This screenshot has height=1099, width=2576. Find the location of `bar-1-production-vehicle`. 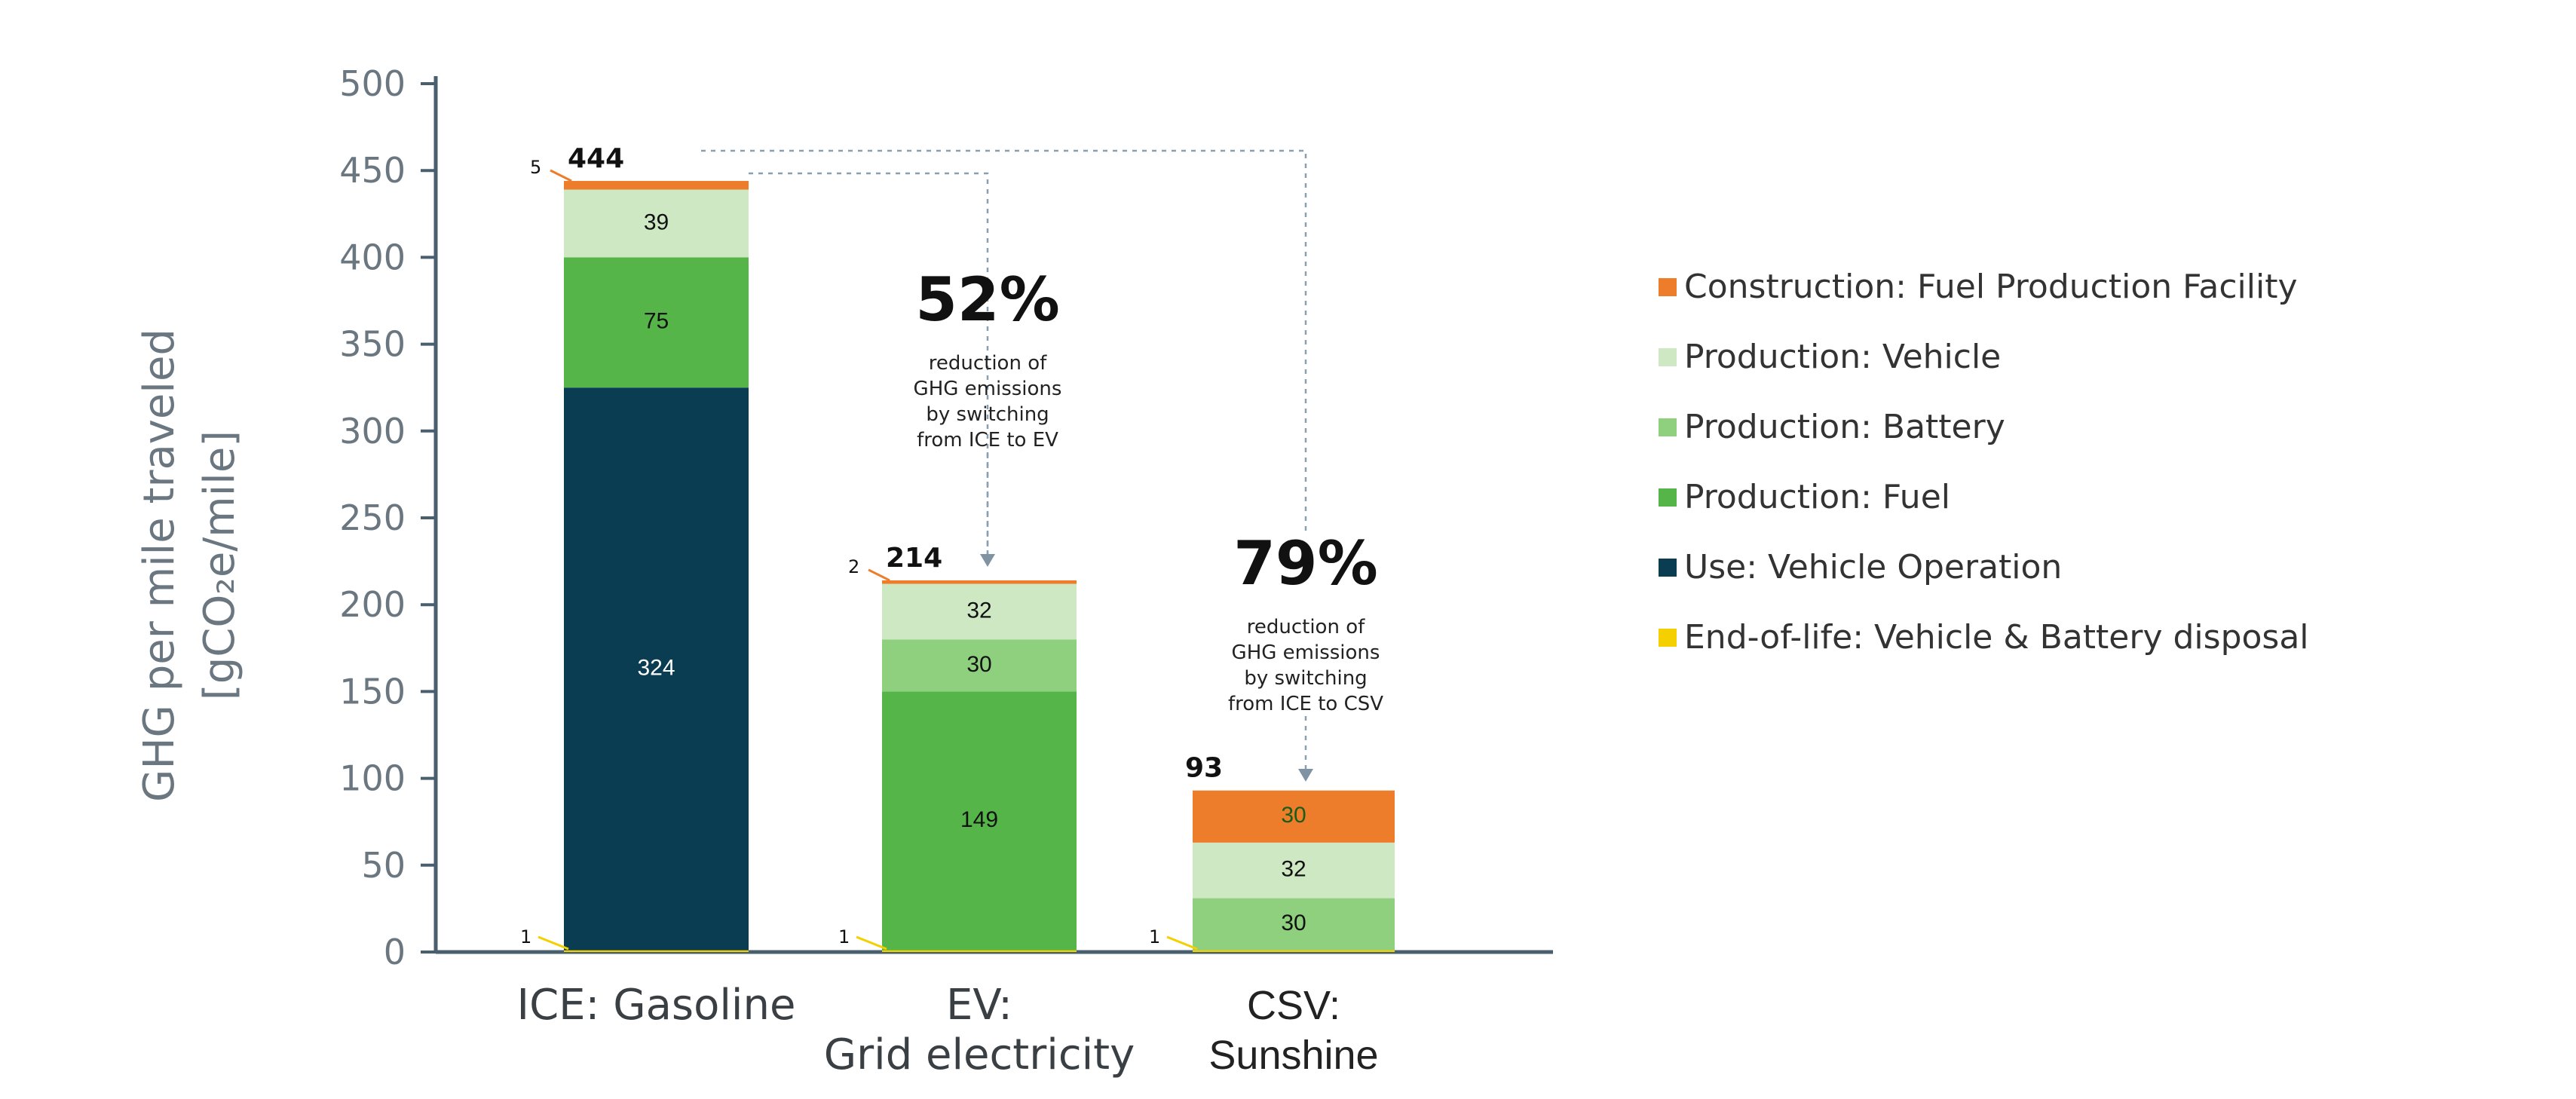

bar-1-production-vehicle is located at coordinates (979, 611).